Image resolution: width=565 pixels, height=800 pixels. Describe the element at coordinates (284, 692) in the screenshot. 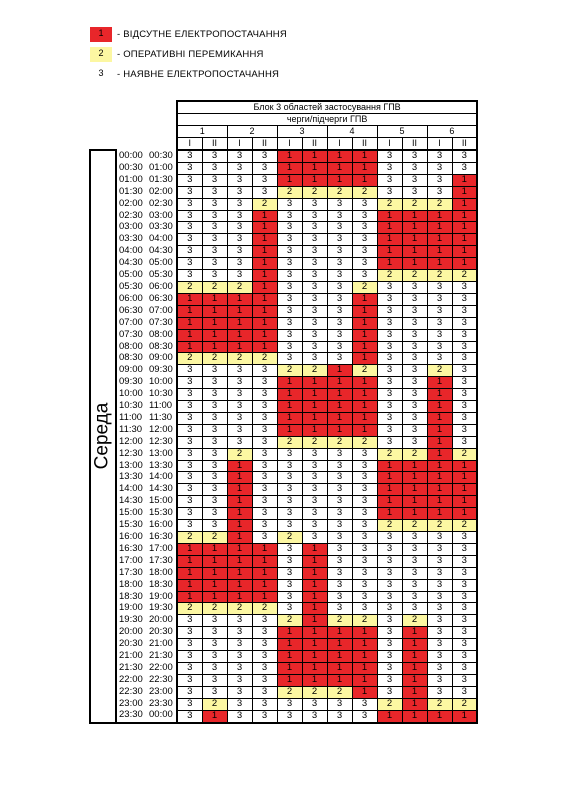

I see `table-row: 22:30 23:00 3 3 3 3 2 2 2 1 3 1 3 3` at that location.